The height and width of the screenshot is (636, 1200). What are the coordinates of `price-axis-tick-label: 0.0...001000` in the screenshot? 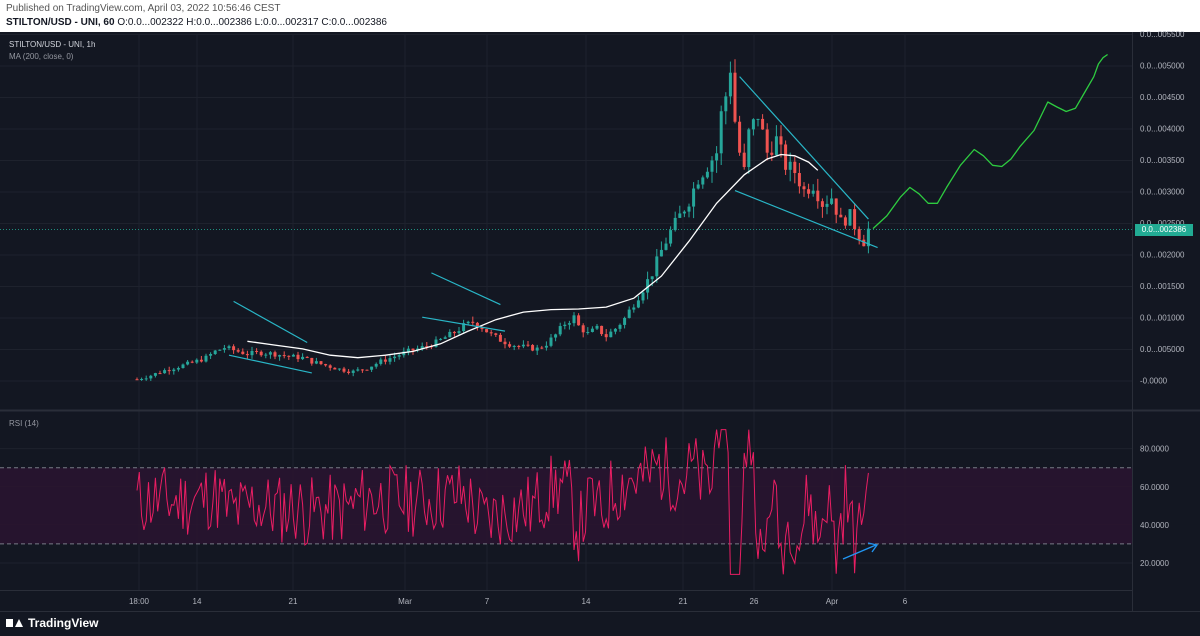 It's located at (1162, 318).